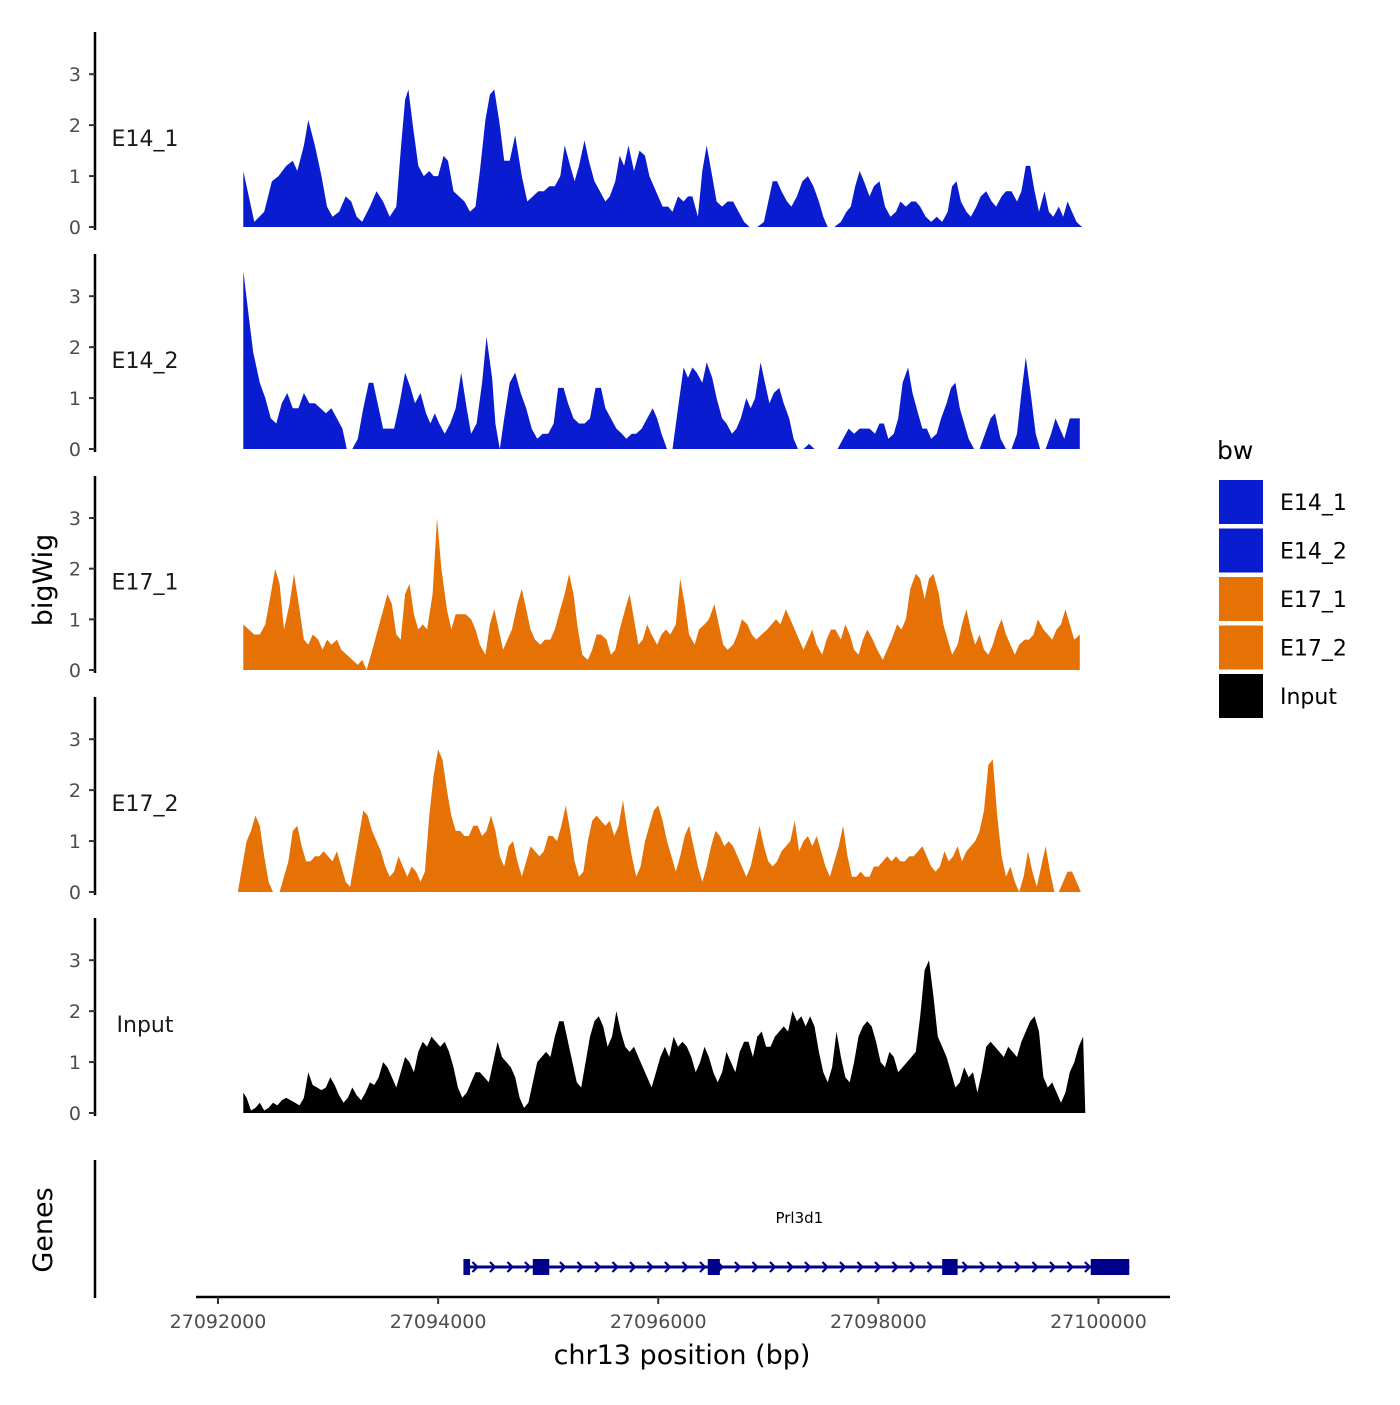 The width and height of the screenshot is (1400, 1405). Describe the element at coordinates (1308, 697) in the screenshot. I see `legend-label: Input` at that location.